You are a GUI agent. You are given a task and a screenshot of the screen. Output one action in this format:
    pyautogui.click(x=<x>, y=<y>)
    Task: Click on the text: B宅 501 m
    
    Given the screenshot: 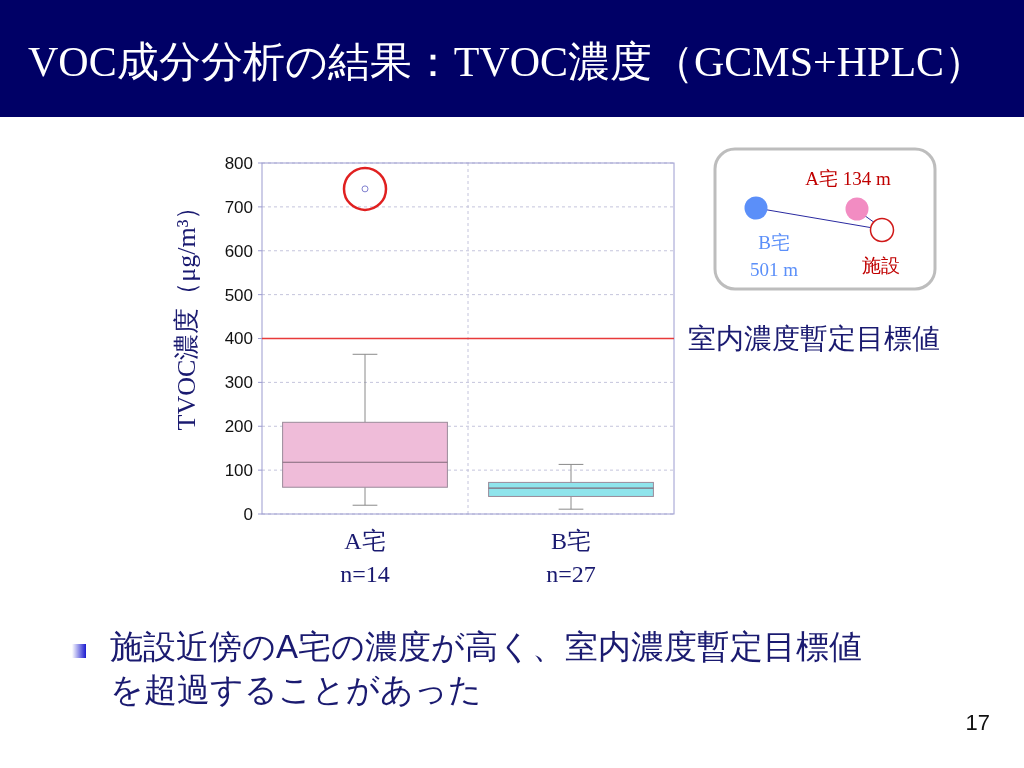 What is the action you would take?
    pyautogui.click(x=774, y=256)
    